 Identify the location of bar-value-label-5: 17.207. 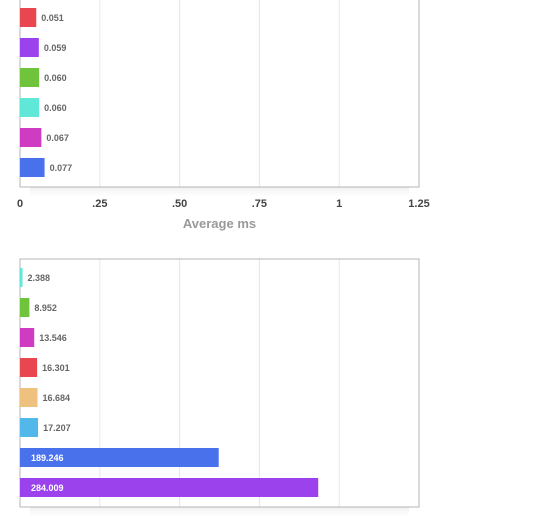
(57, 428).